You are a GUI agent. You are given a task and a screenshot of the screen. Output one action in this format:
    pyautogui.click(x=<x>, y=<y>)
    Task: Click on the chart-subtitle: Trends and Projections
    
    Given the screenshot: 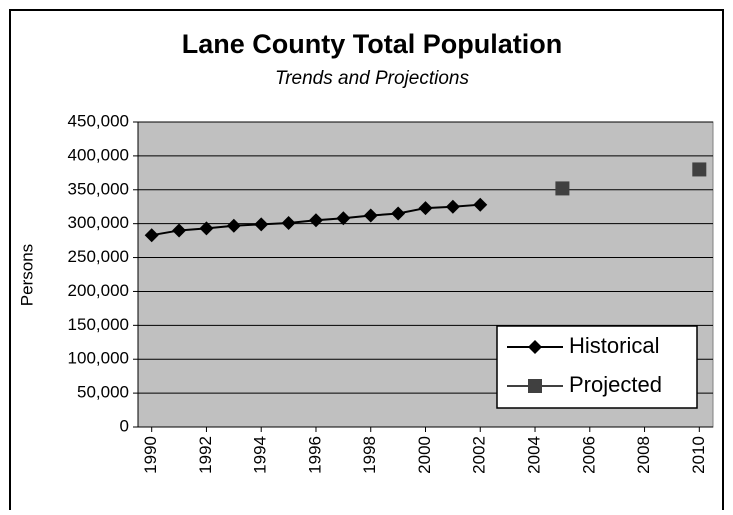 What is the action you would take?
    pyautogui.click(x=372, y=78)
    